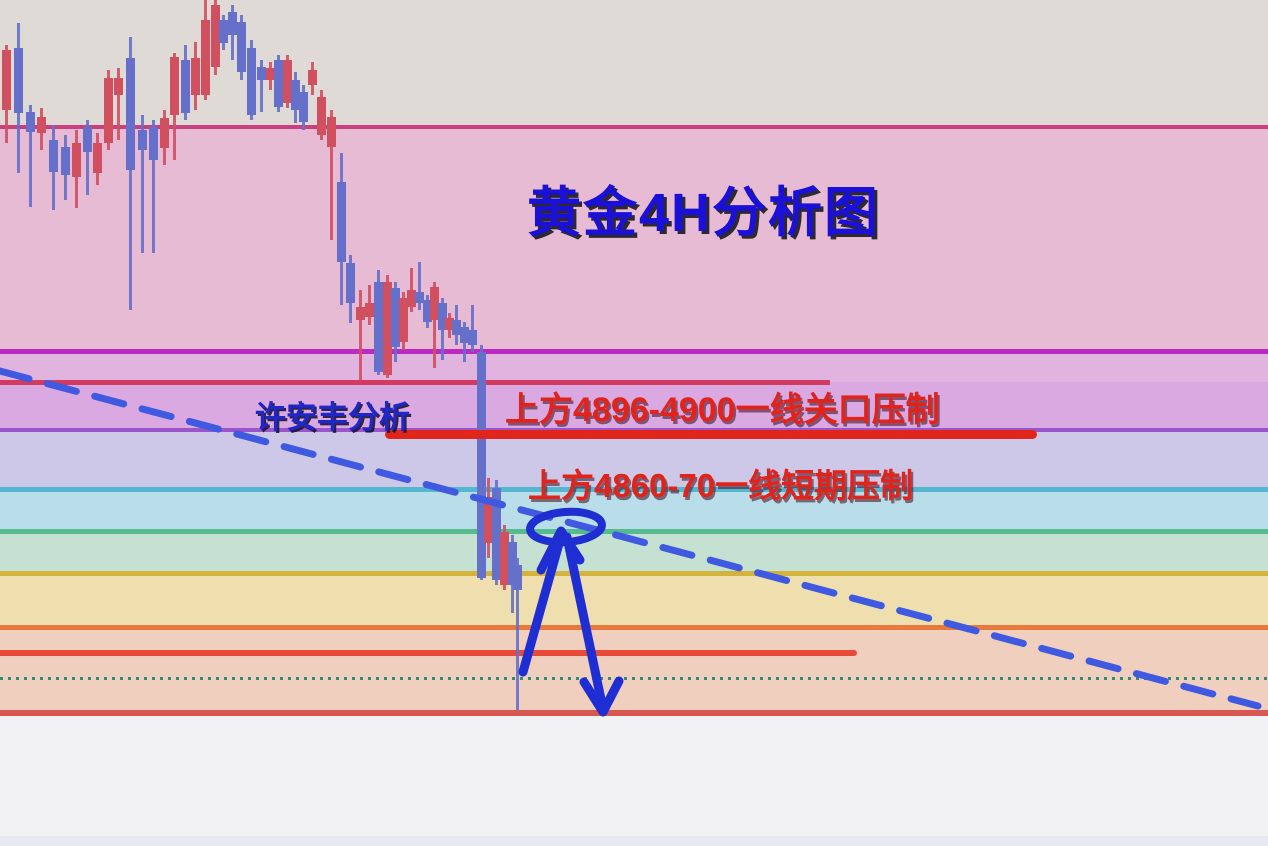 Image resolution: width=1268 pixels, height=846 pixels. I want to click on salmon-zone, so click(634, 669).